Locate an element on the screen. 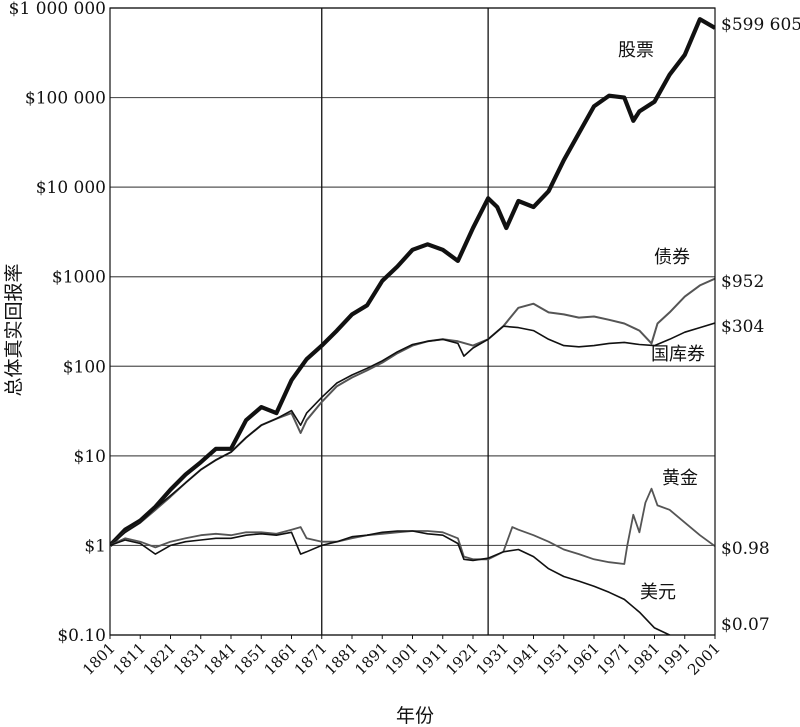  x-axis-title: 年份 is located at coordinates (415, 716).